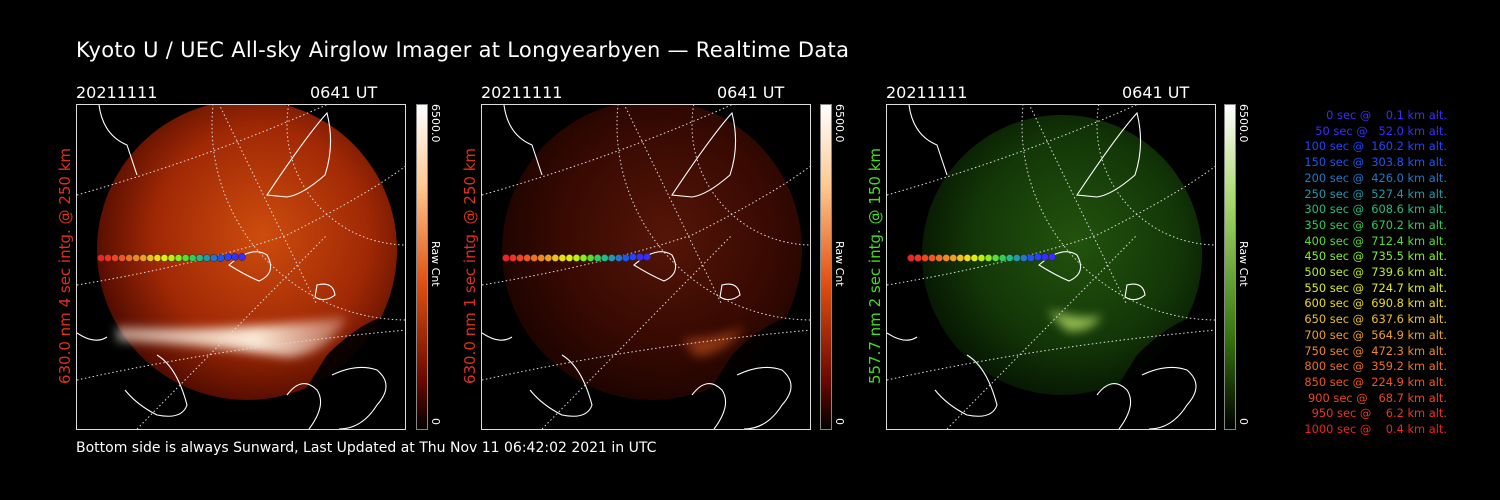 This screenshot has height=500, width=1500. Describe the element at coordinates (1230, 267) in the screenshot. I see `panel-3-colorbar` at that location.